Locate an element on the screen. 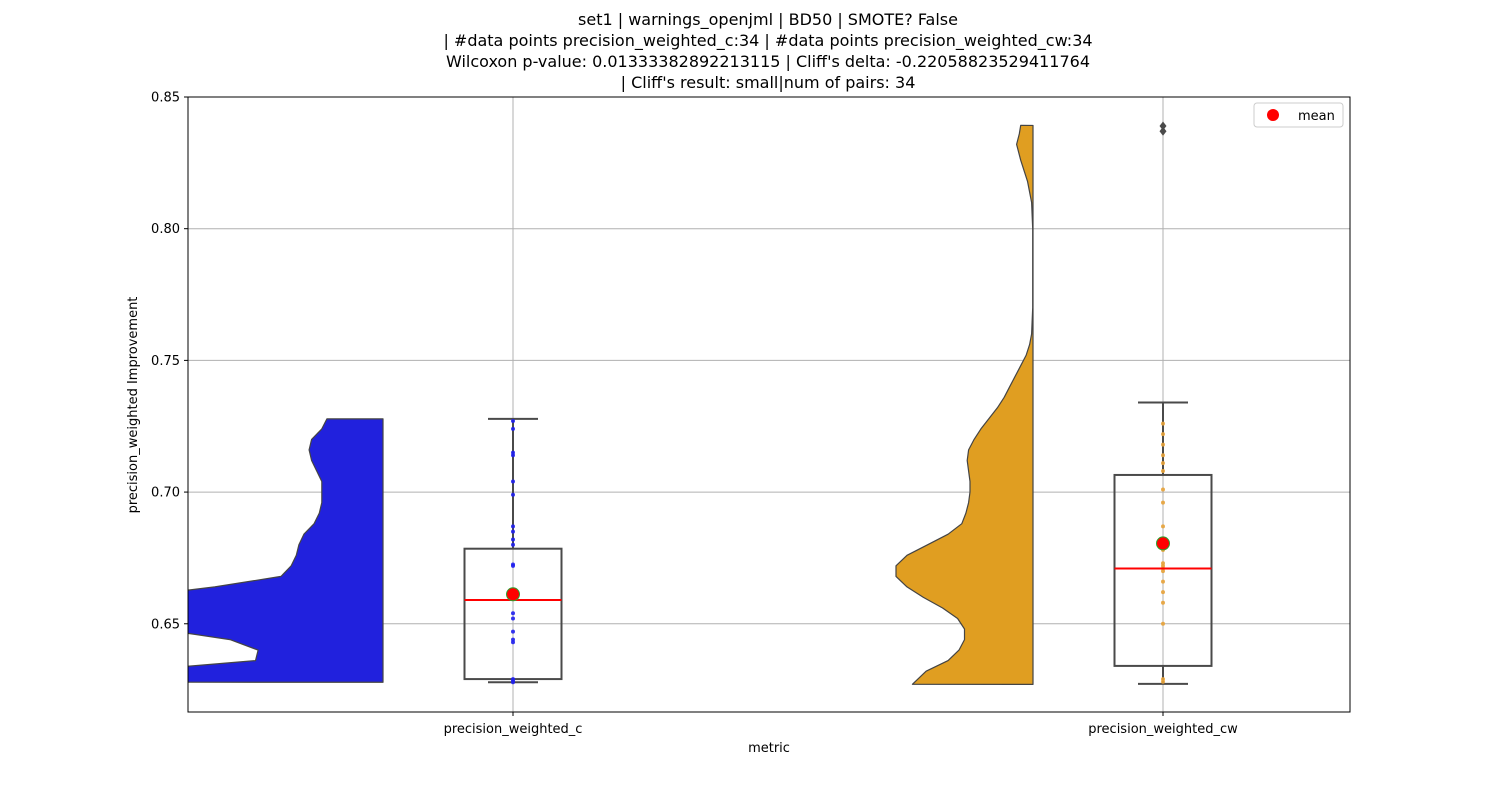  y-tick-label: 0.75 is located at coordinates (165, 361).